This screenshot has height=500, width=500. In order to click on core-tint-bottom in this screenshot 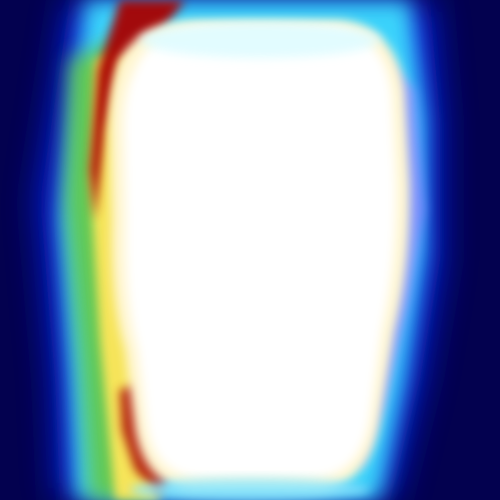, I will do `click(250, 489)`.